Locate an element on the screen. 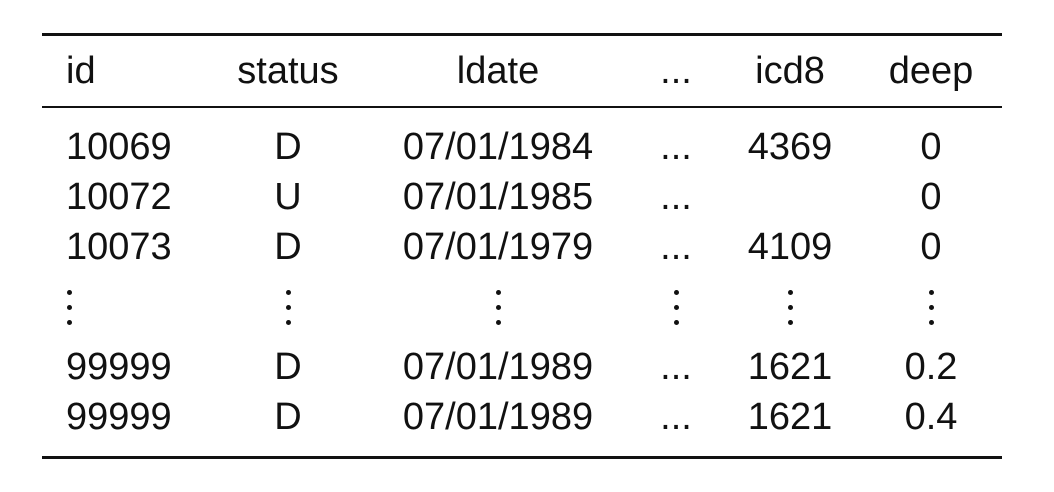 This screenshot has height=492, width=1054. cell-ldate: 07/01/1979 is located at coordinates (498, 247).